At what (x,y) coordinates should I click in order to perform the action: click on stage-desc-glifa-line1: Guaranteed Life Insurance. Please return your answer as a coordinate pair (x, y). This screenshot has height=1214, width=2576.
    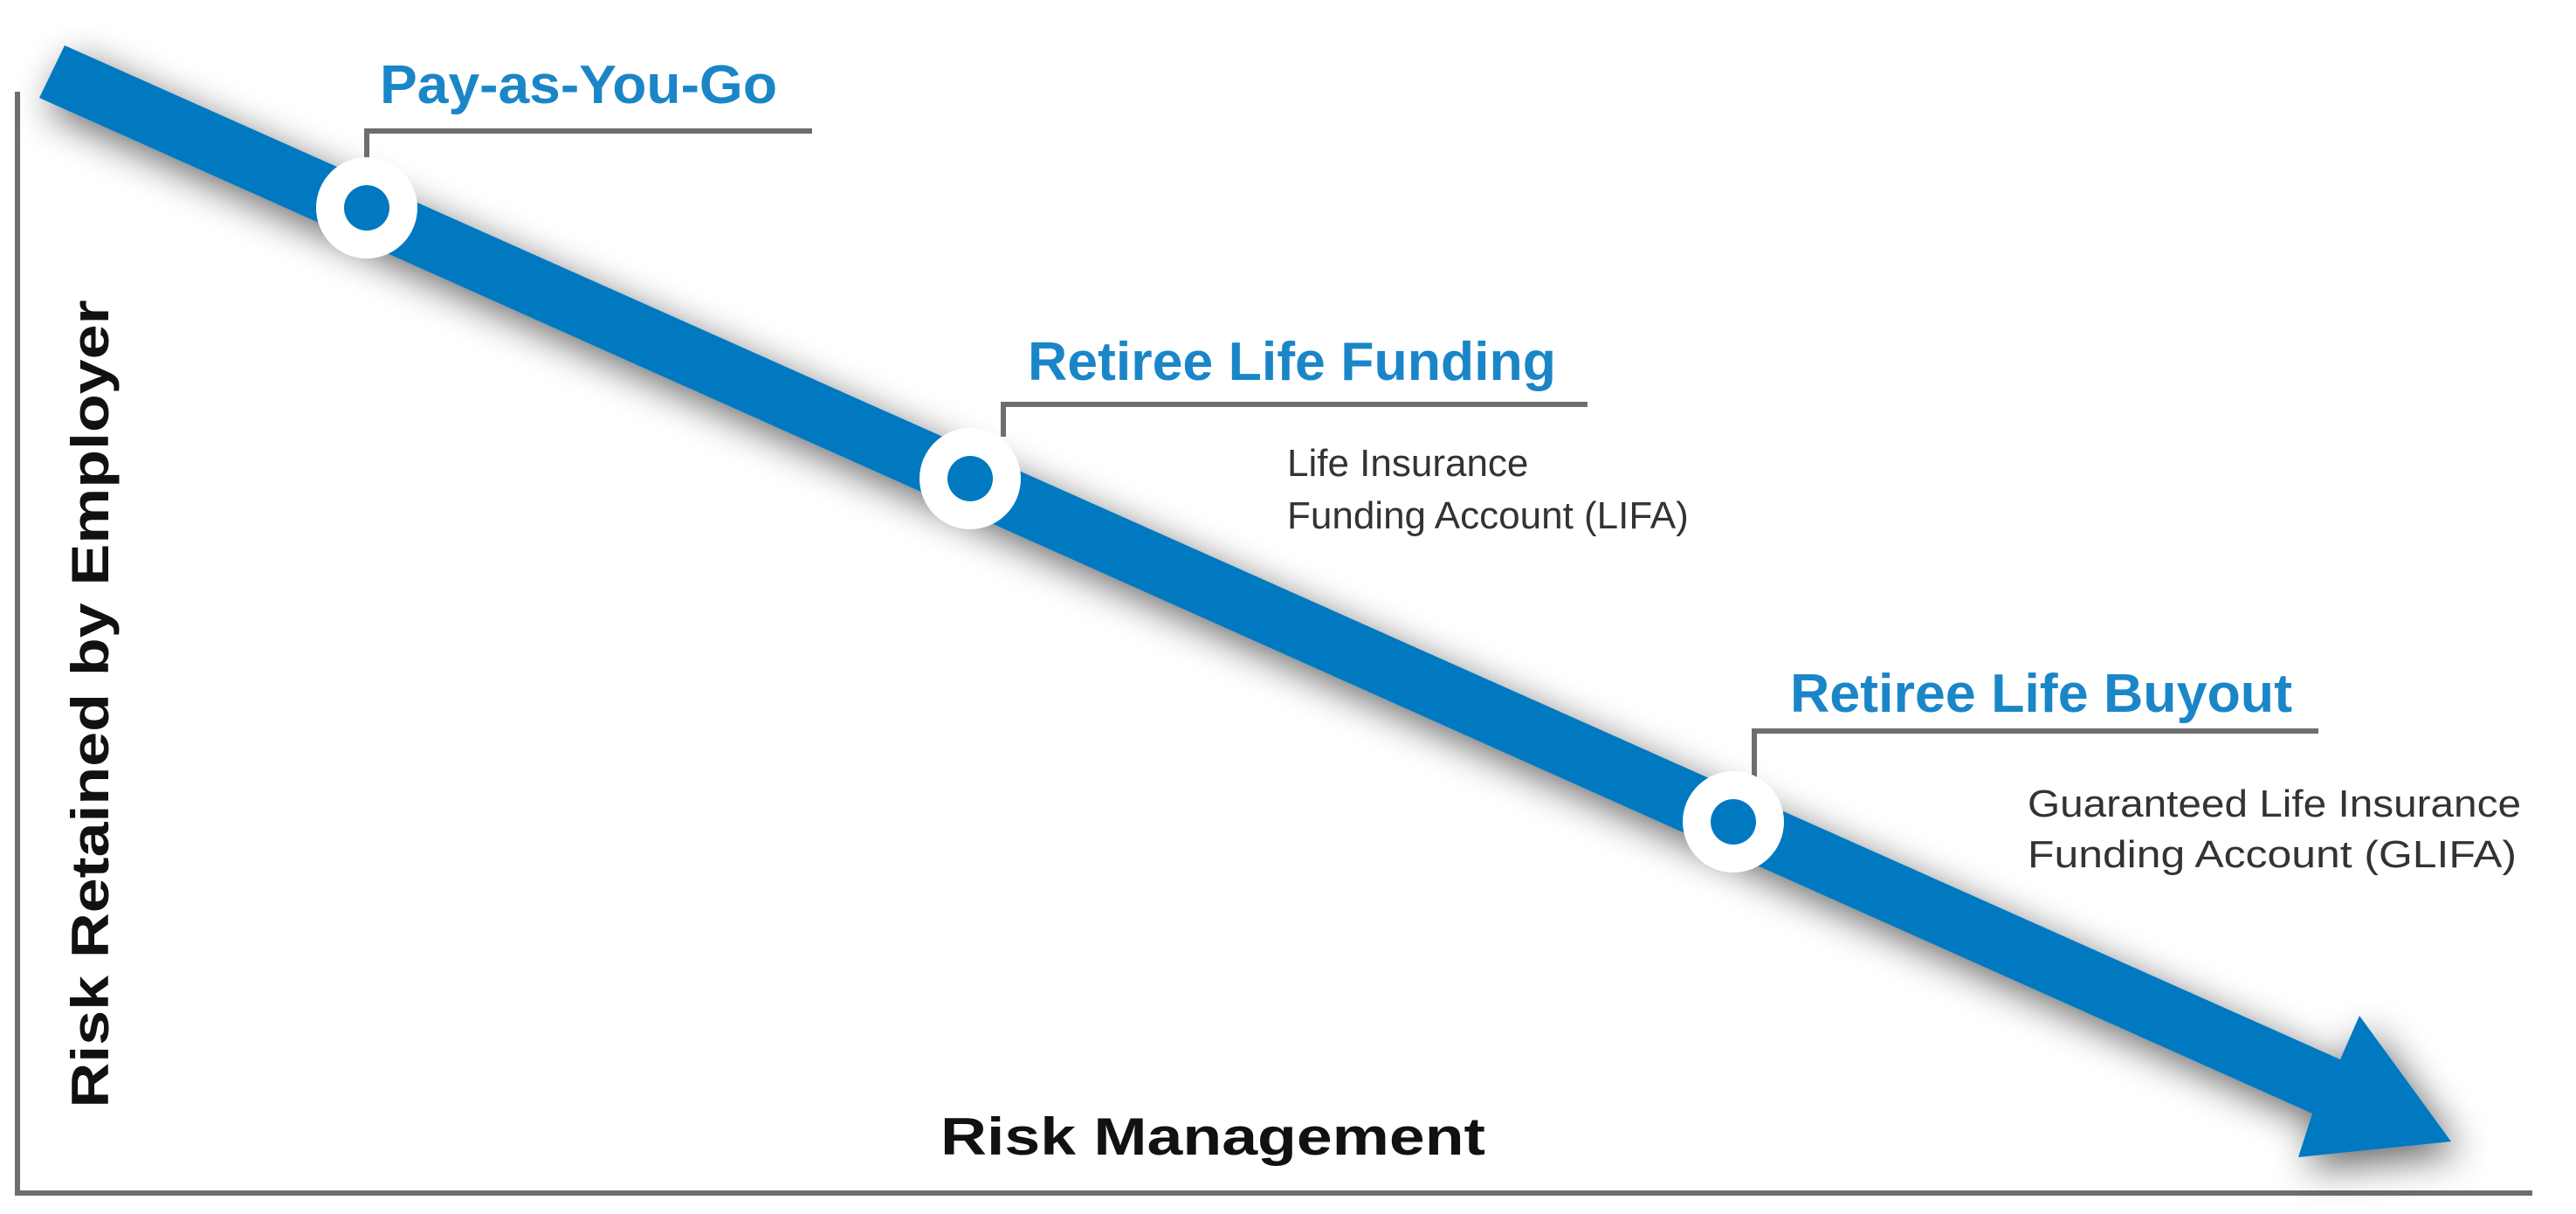
    Looking at the image, I should click on (2274, 804).